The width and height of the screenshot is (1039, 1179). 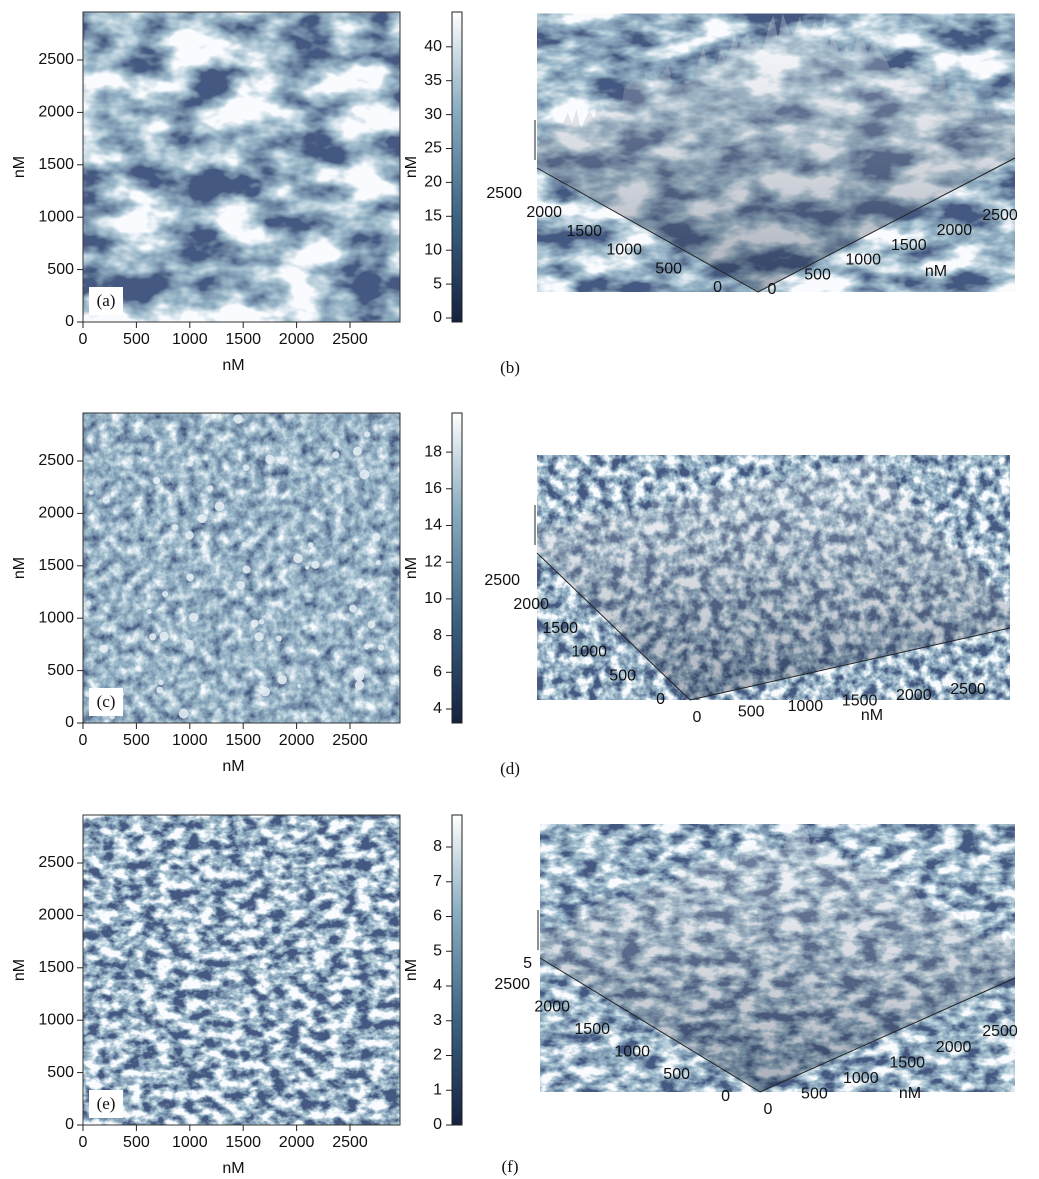 What do you see at coordinates (106, 1103) in the screenshot?
I see `panel-label: (e)` at bounding box center [106, 1103].